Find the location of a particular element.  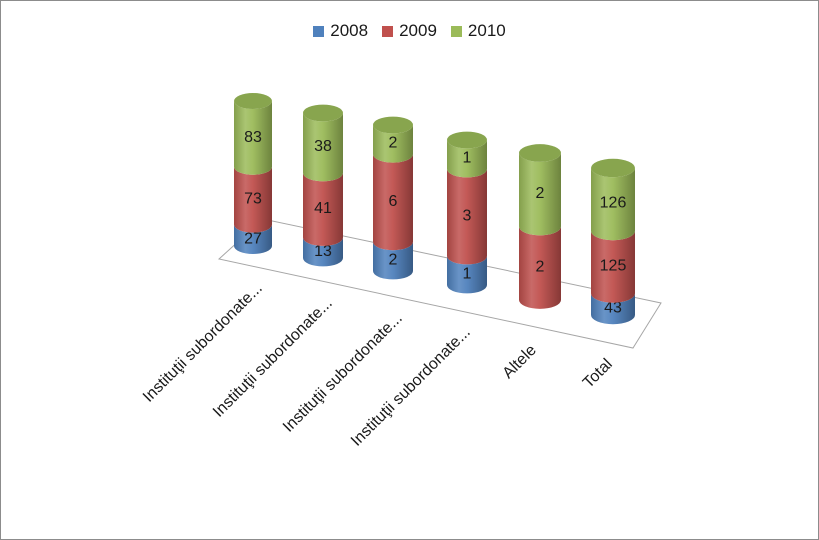

data-label: 73 is located at coordinates (253, 199).